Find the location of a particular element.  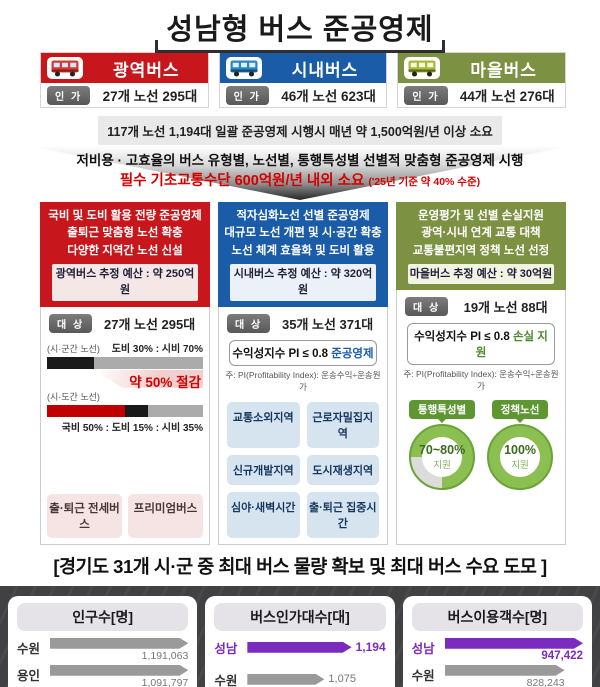

donut-label-pill: 통행특성별 is located at coordinates (442, 412).